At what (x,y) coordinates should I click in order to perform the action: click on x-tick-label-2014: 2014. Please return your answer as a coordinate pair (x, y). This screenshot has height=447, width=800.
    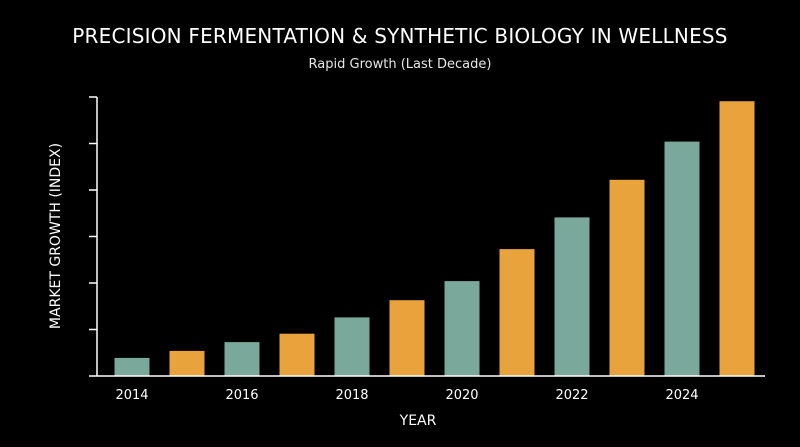
    Looking at the image, I should click on (131, 395).